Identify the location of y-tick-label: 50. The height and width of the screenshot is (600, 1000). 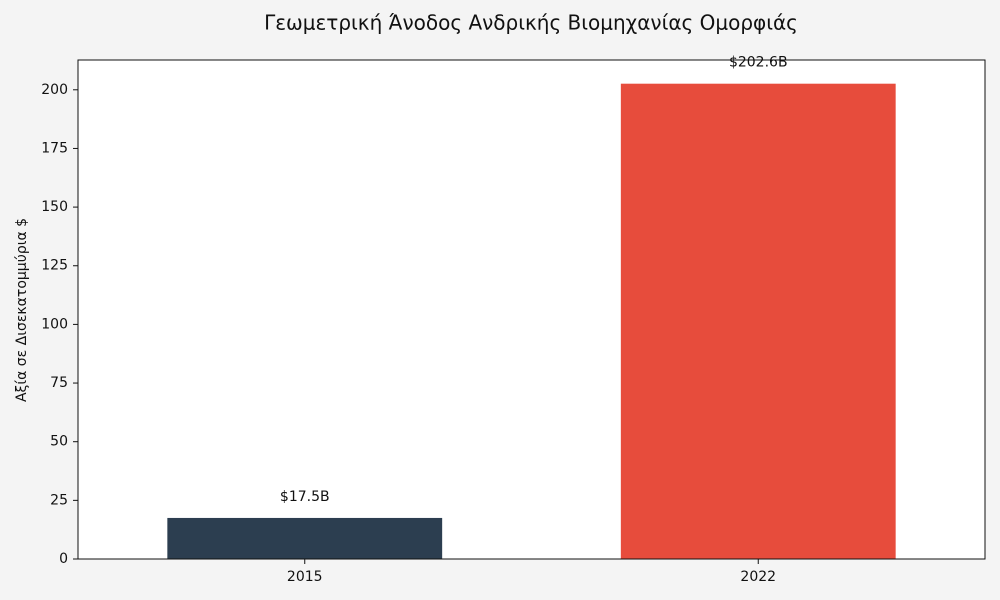
(59, 442).